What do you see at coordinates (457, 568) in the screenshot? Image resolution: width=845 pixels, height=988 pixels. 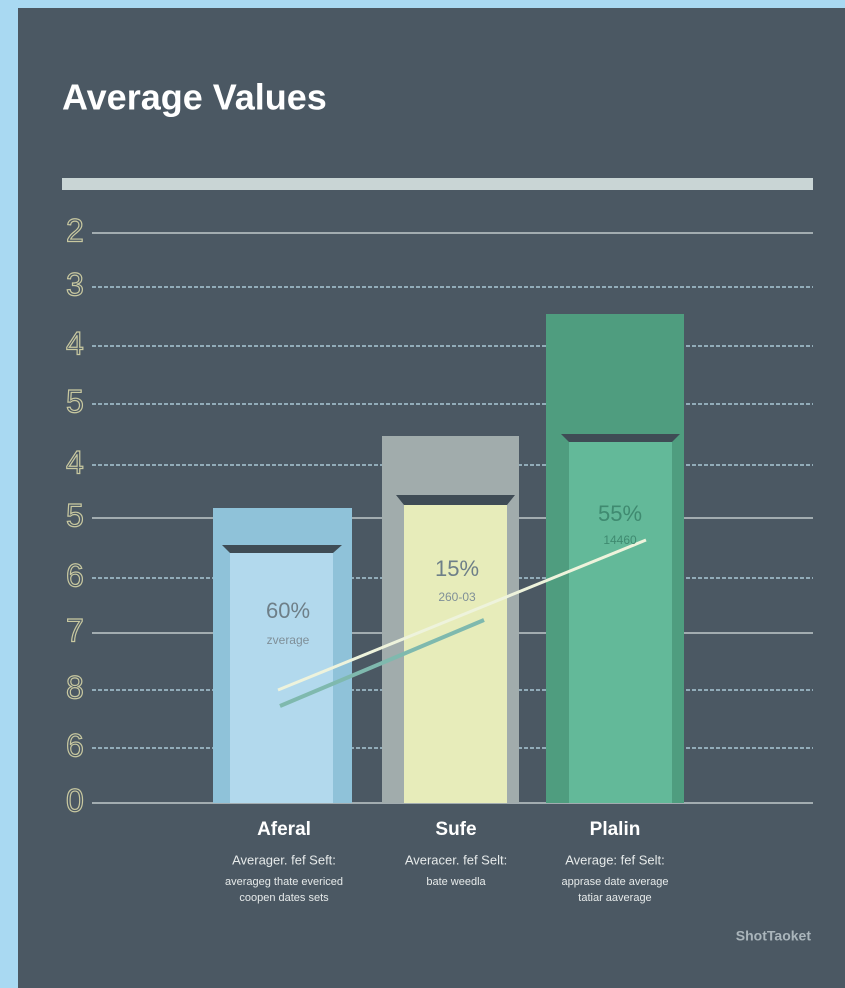 I see `bar-percent: 15%` at bounding box center [457, 568].